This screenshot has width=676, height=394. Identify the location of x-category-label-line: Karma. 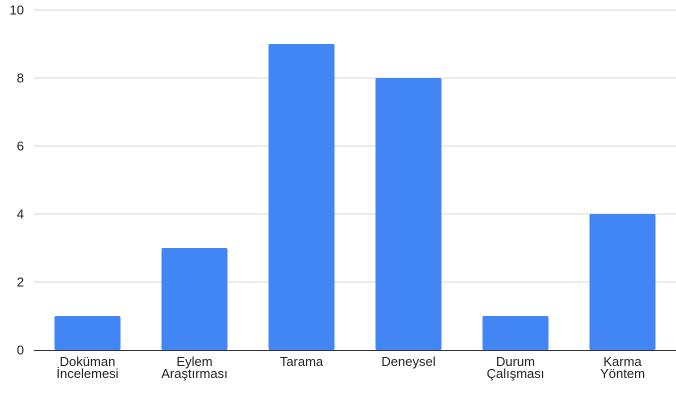
(622, 361).